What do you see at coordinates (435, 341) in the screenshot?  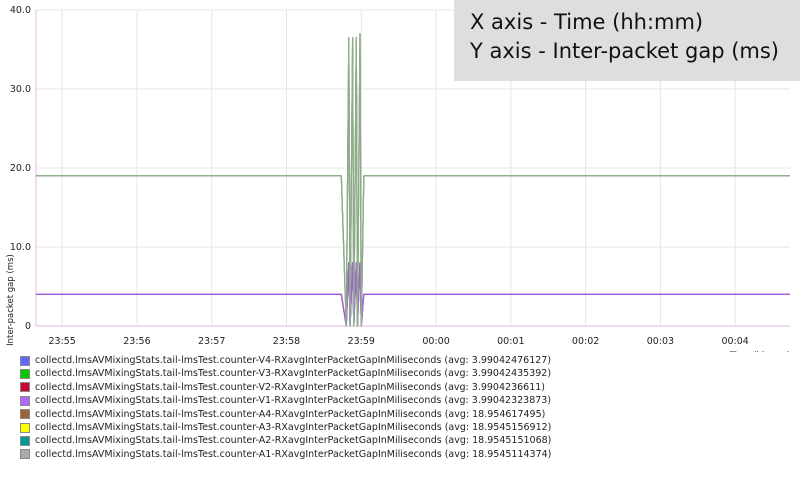 I see `x-tick-label: 00:00` at bounding box center [435, 341].